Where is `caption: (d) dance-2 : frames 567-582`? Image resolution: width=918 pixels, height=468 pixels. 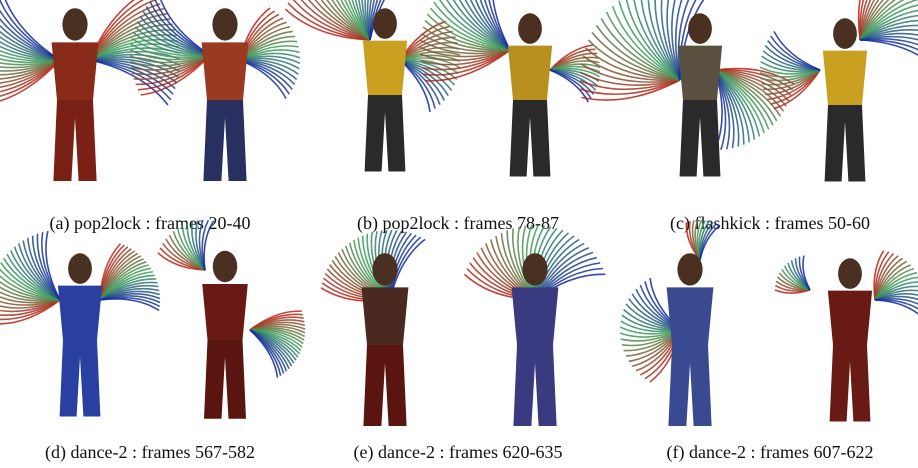
caption: (d) dance-2 : frames 567-582 is located at coordinates (150, 452).